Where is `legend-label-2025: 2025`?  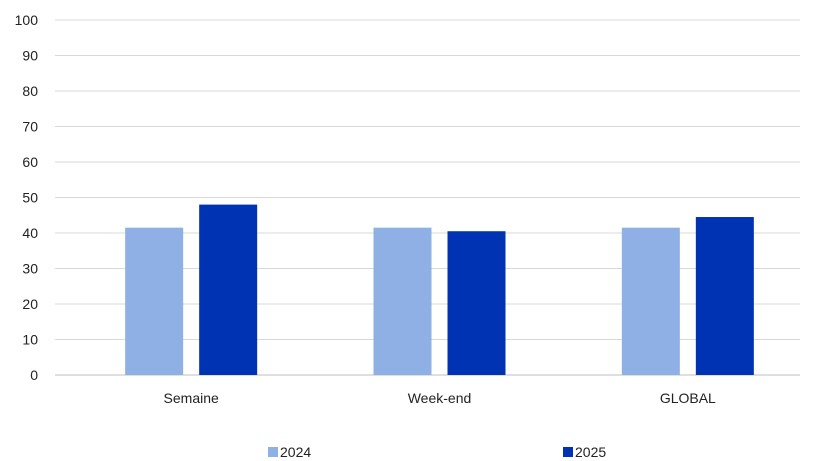
legend-label-2025: 2025 is located at coordinates (590, 452).